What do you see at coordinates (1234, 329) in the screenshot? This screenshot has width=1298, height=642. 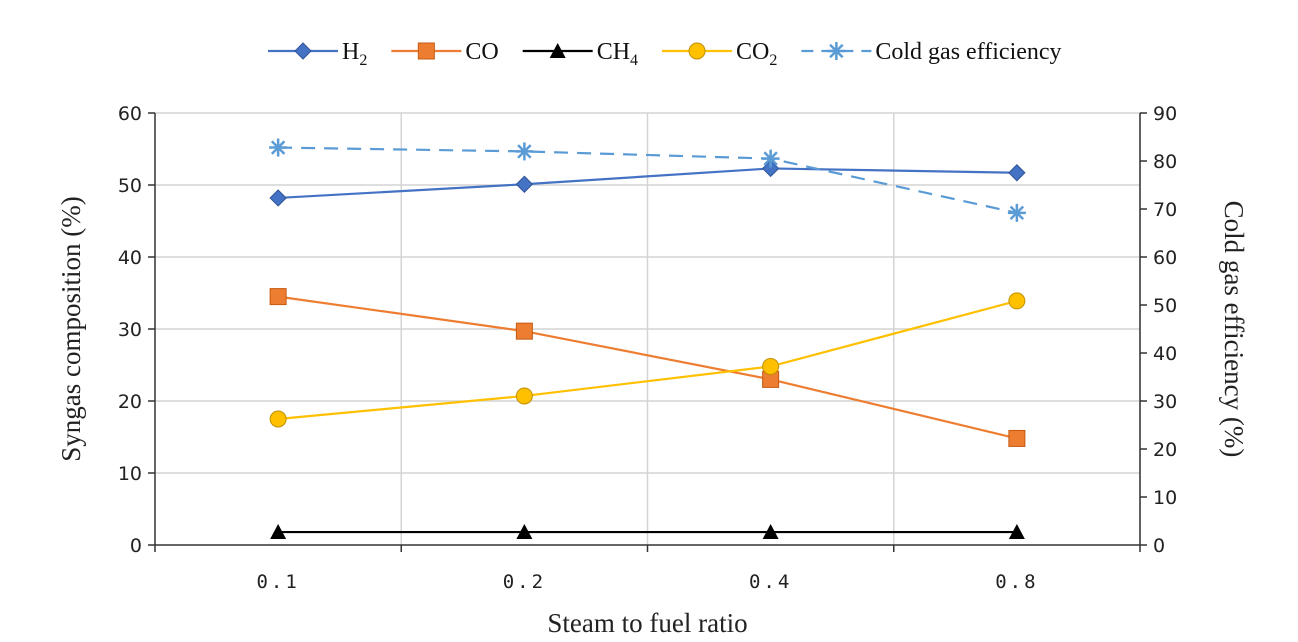 I see `y2-axis-title: Cold gas efficiency (%)` at bounding box center [1234, 329].